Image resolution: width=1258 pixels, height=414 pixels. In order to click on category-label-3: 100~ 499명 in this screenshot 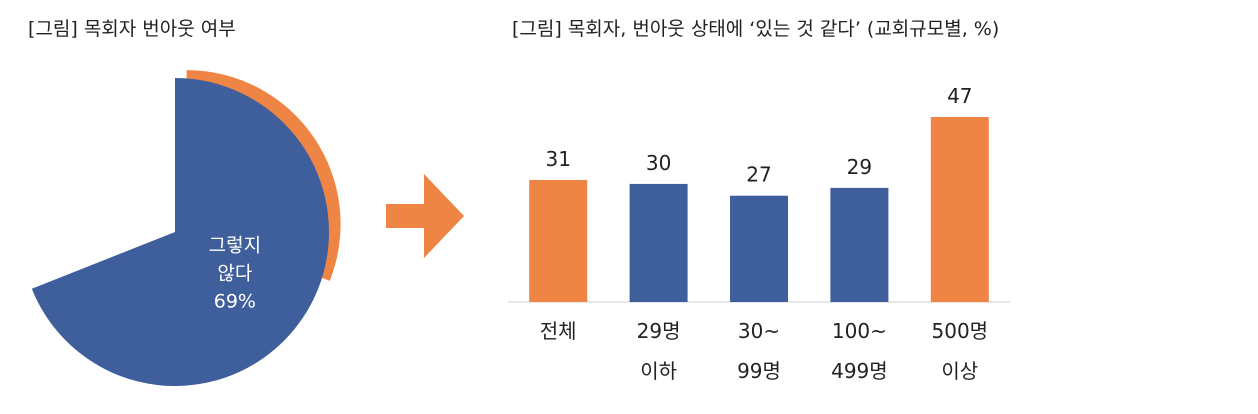, I will do `click(859, 351)`.